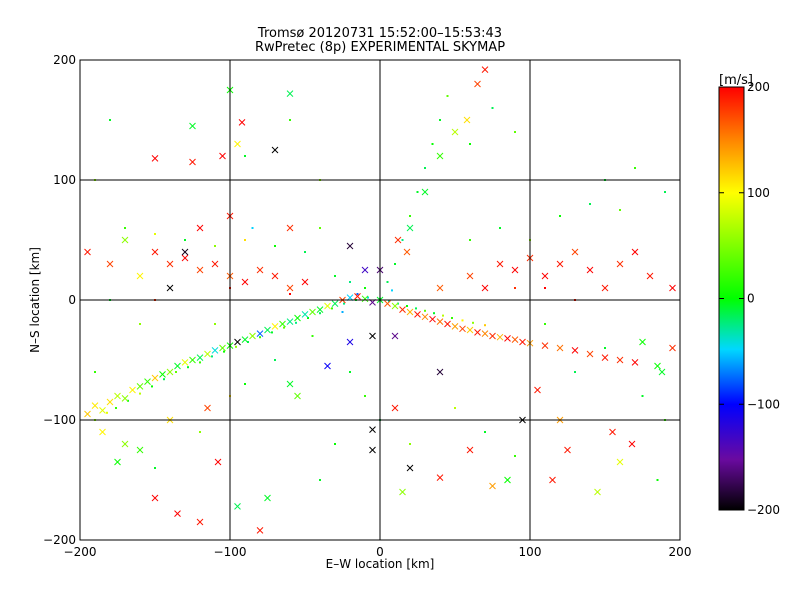 Image resolution: width=800 pixels, height=600 pixels. I want to click on chart-title: Tromsø 20120731 15:52:00–15:53:43, so click(379, 33).